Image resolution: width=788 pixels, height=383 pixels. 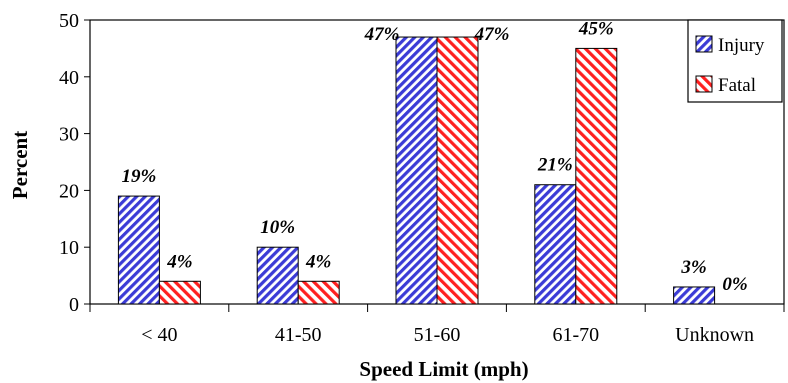 What do you see at coordinates (437, 335) in the screenshot?
I see `x-tick-label: 51-60` at bounding box center [437, 335].